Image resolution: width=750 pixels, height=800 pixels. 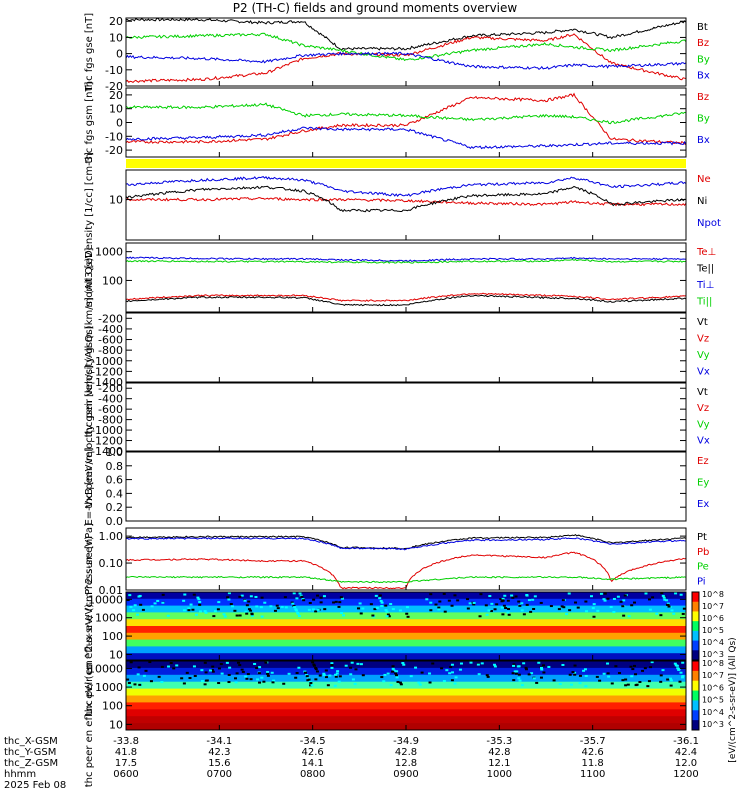 I want to click on y-tick-label: -800, so click(x=110, y=350).